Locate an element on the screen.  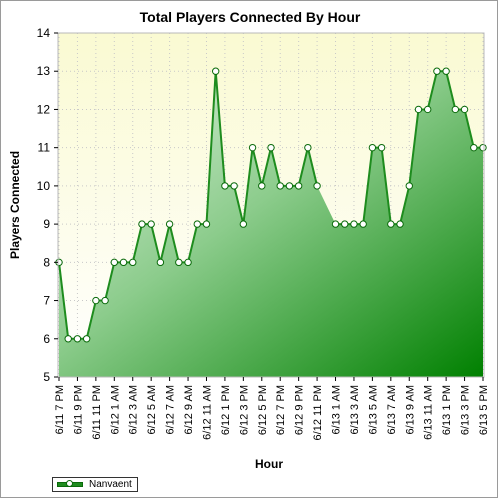
y-tick-label: 11 is located at coordinates (44, 148).